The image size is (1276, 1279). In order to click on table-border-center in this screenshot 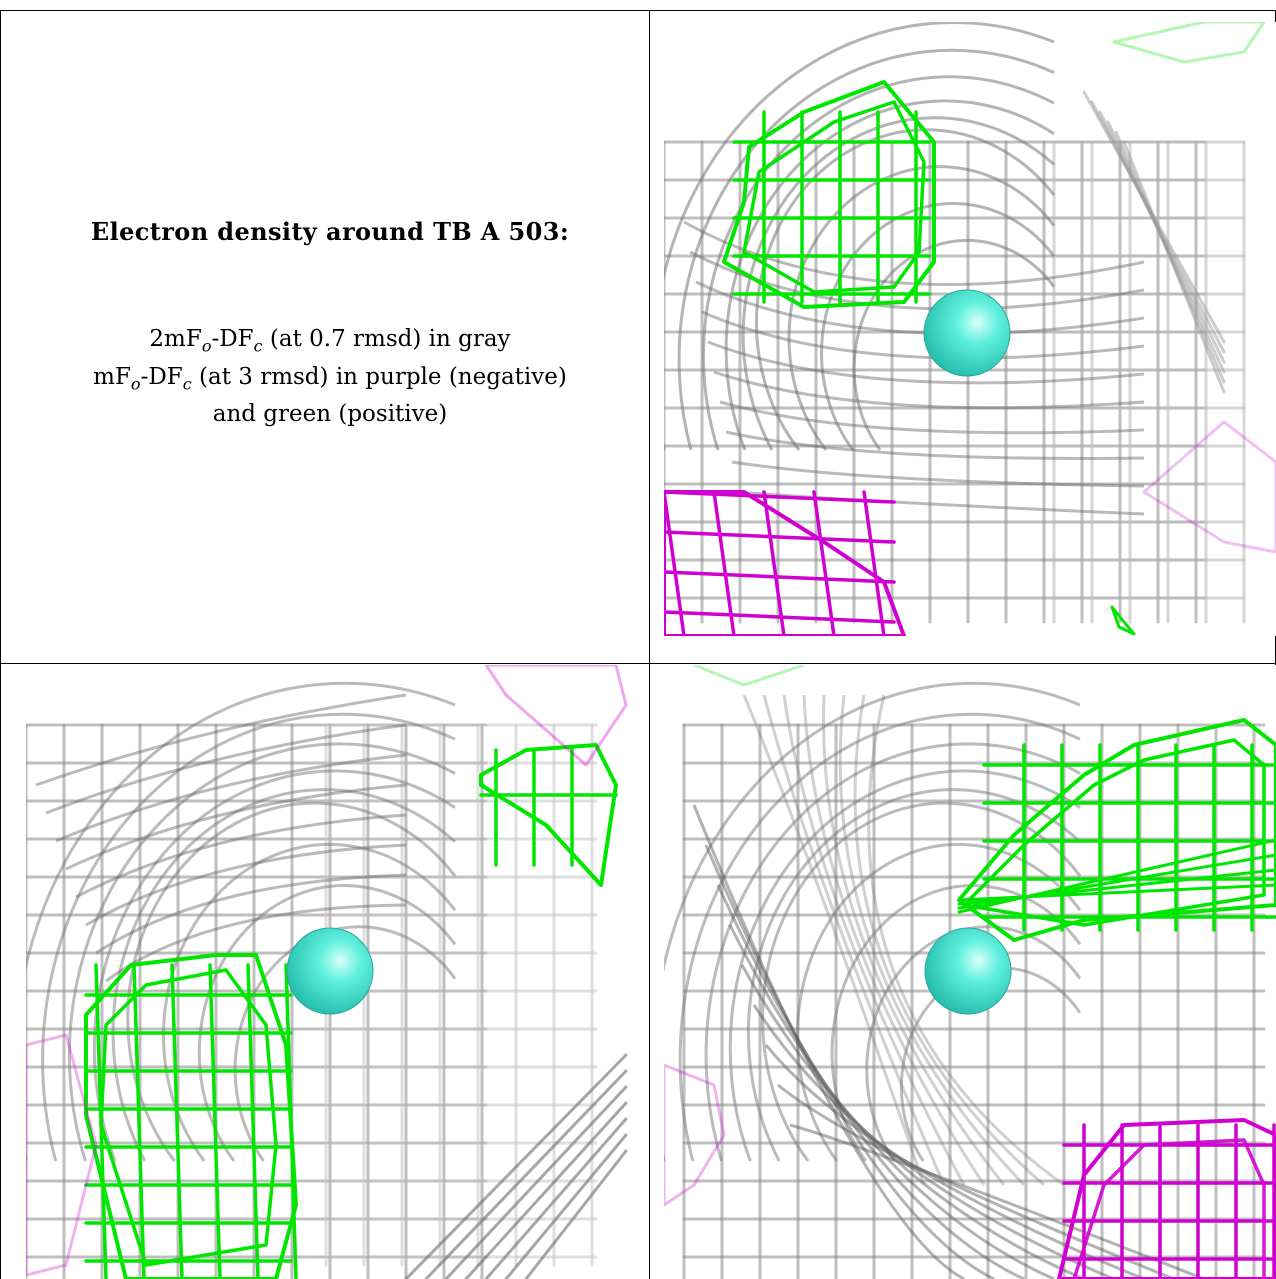, I will do `click(649, 644)`.